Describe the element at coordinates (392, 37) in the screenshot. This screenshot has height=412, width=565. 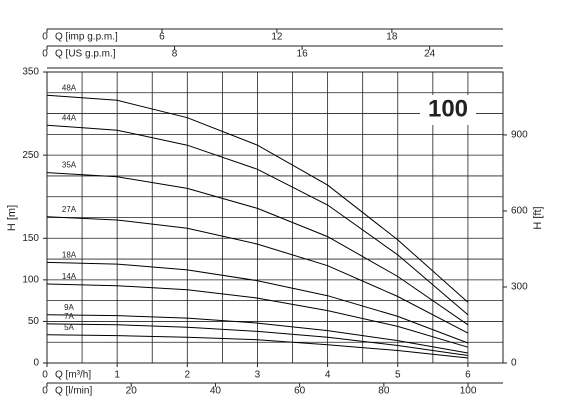
I see `axis-tick-label: 18` at that location.